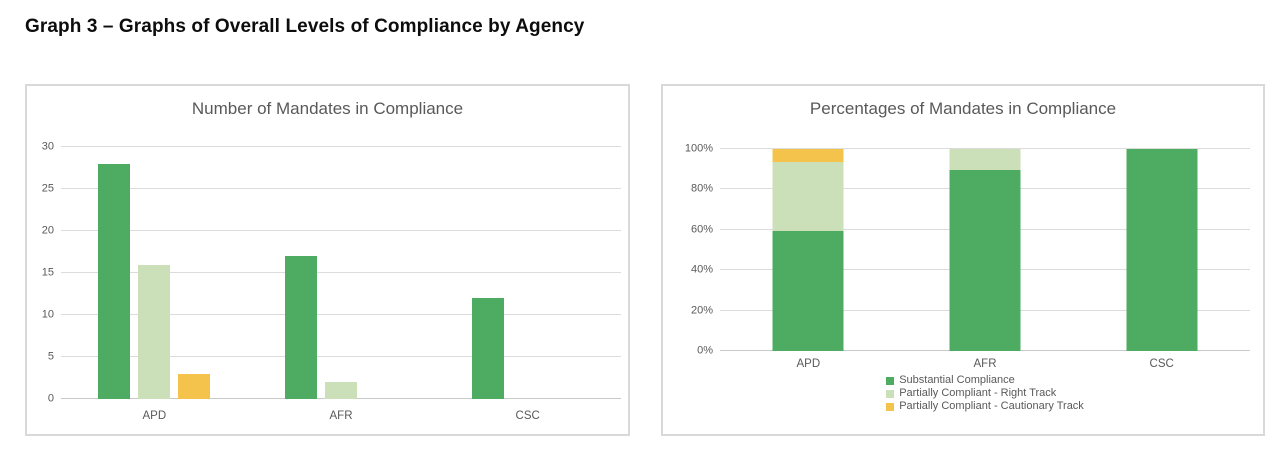 The image size is (1280, 456). Describe the element at coordinates (808, 290) in the screenshot. I see `segment-apd-substantial-compliance` at that location.